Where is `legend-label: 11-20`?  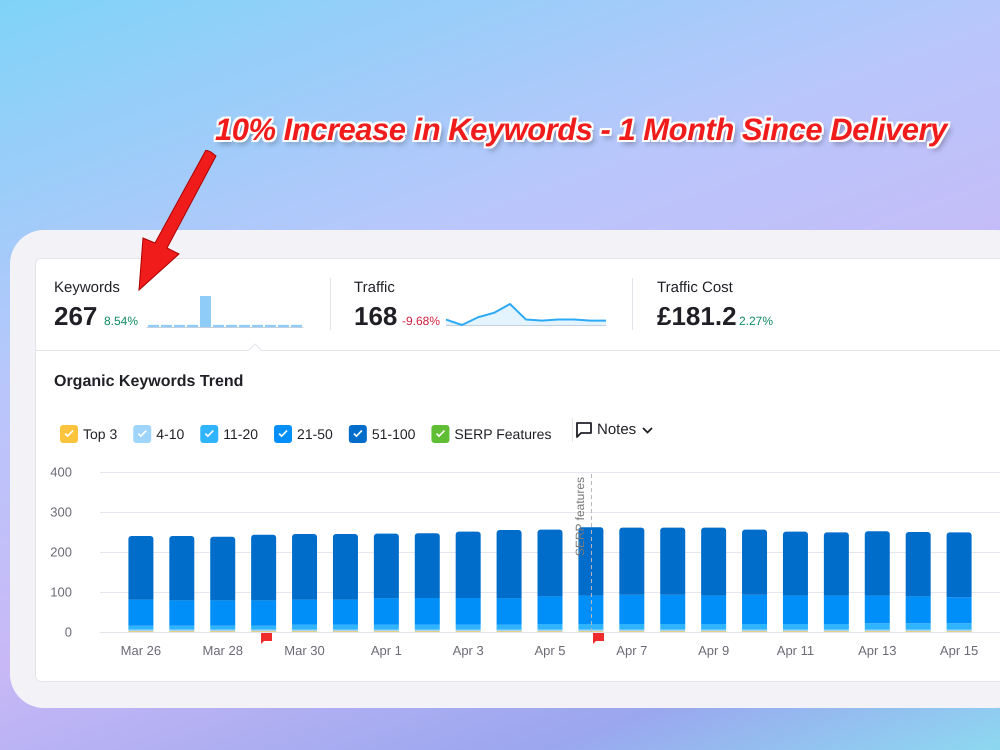 legend-label: 11-20 is located at coordinates (240, 434).